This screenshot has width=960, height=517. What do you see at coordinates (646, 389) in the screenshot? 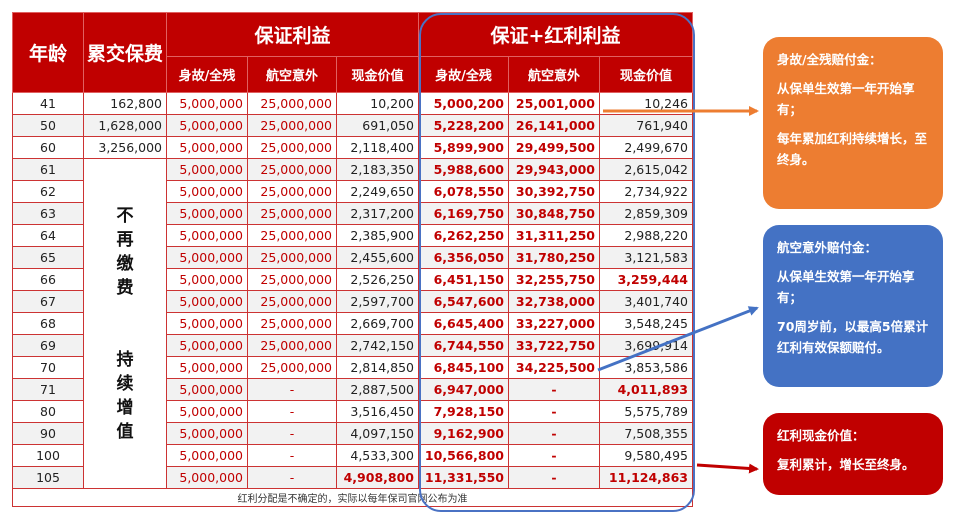
I see `cell-b-cash: 4,011,893` at bounding box center [646, 389].